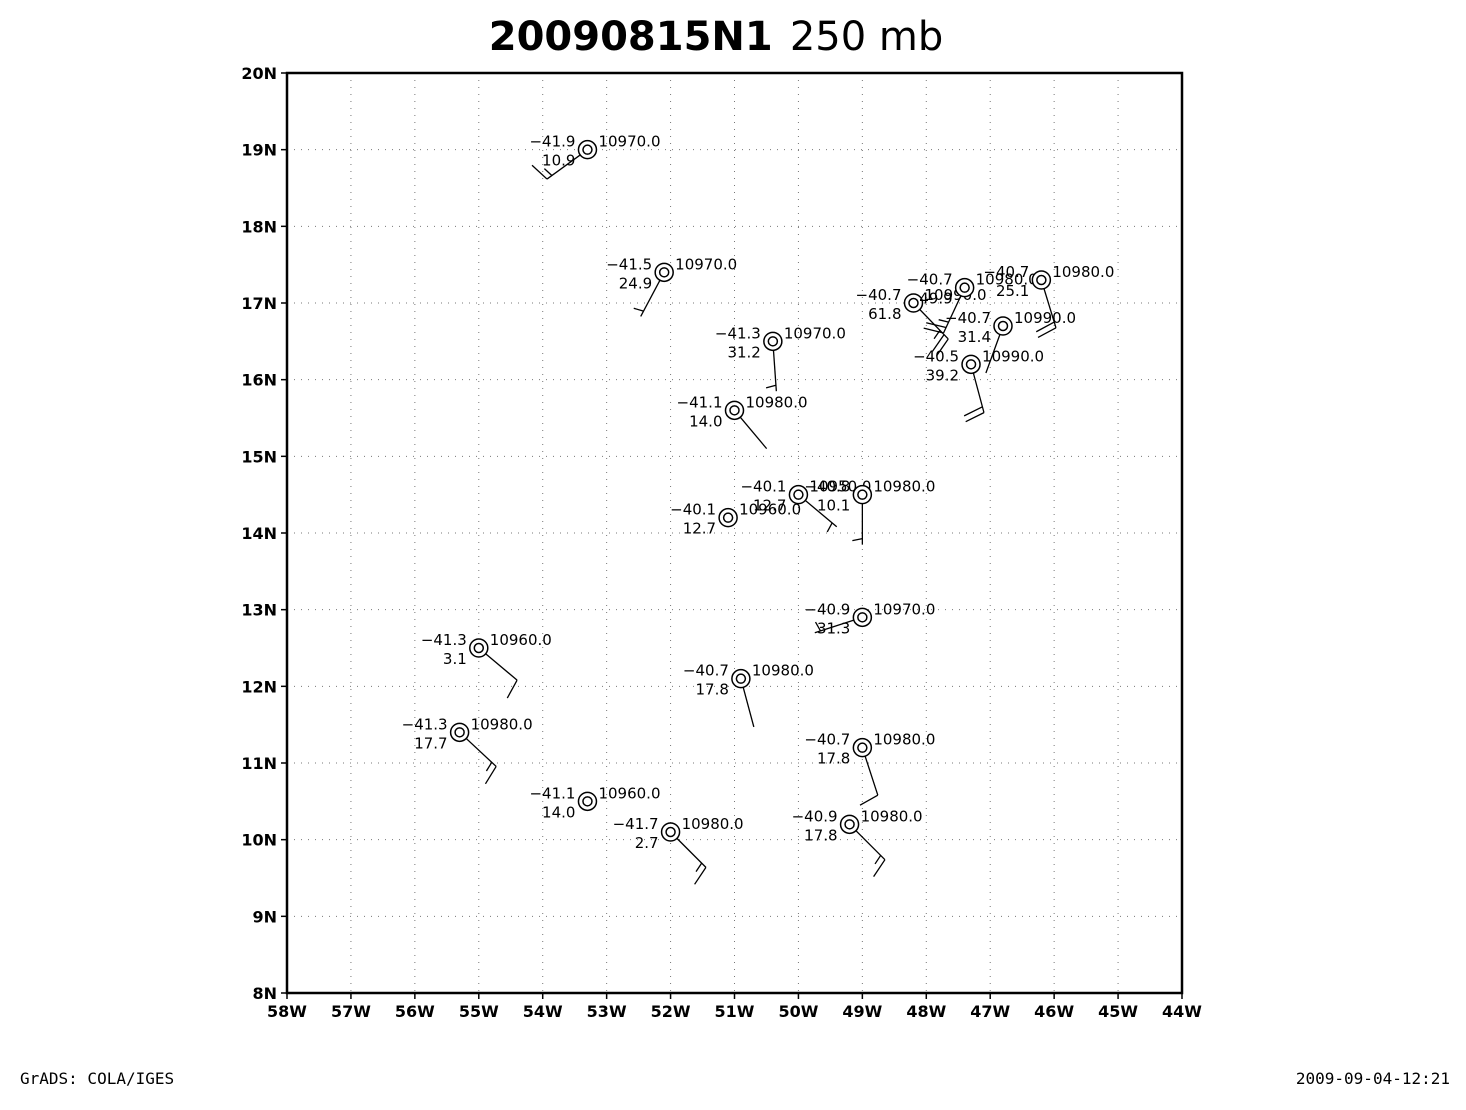 The image size is (1466, 1110). What do you see at coordinates (97, 1078) in the screenshot?
I see `footer-credit: GrADS: COLA/IGES` at bounding box center [97, 1078].